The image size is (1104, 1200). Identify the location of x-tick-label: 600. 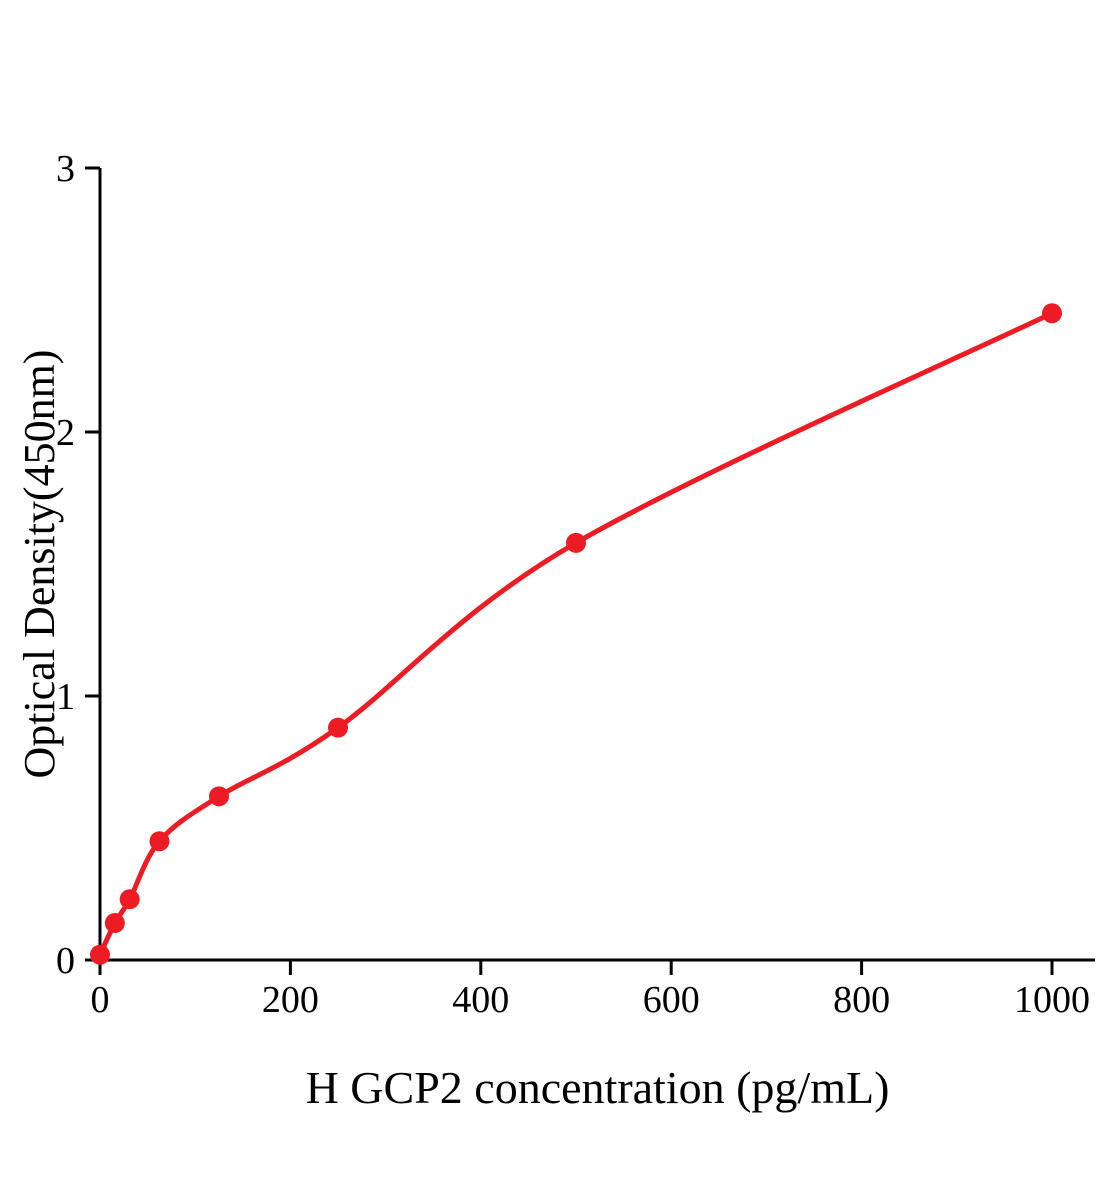
(671, 1000).